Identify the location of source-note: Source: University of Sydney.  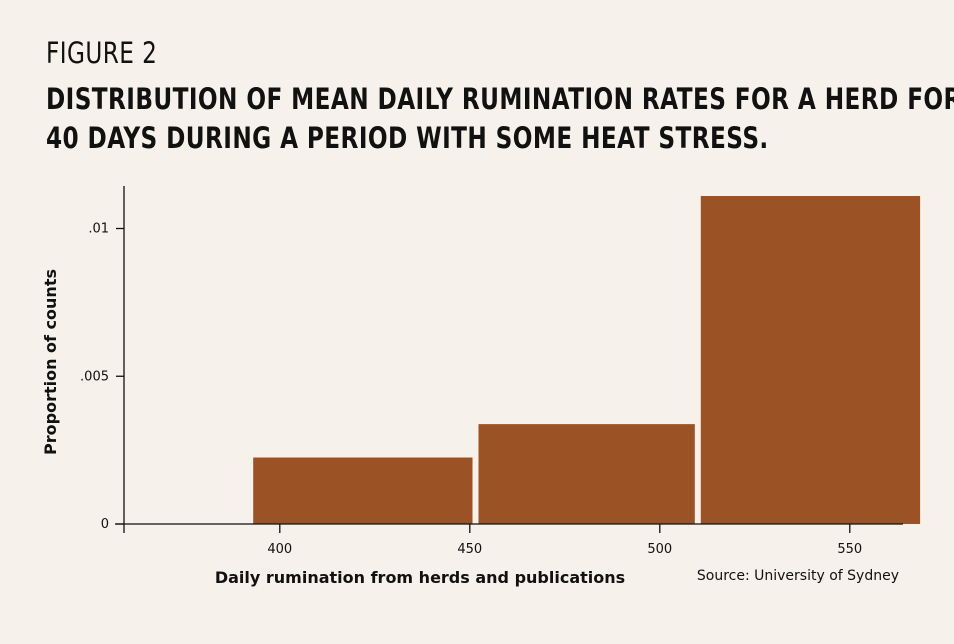
(797, 576).